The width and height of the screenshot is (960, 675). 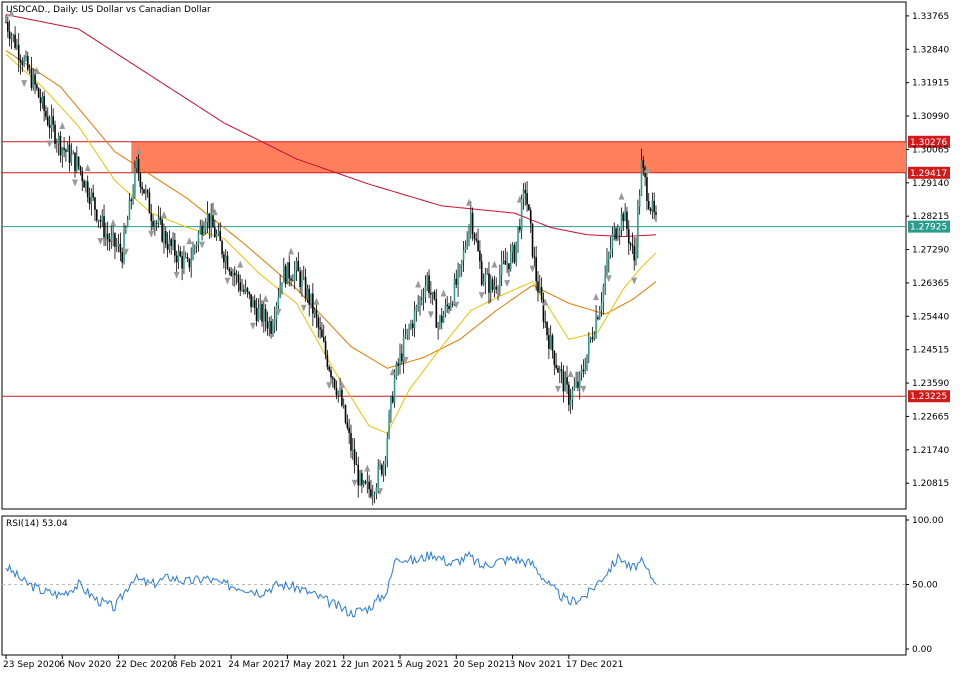 What do you see at coordinates (423, 665) in the screenshot?
I see `date-tick-7: 5 Aug 2021` at bounding box center [423, 665].